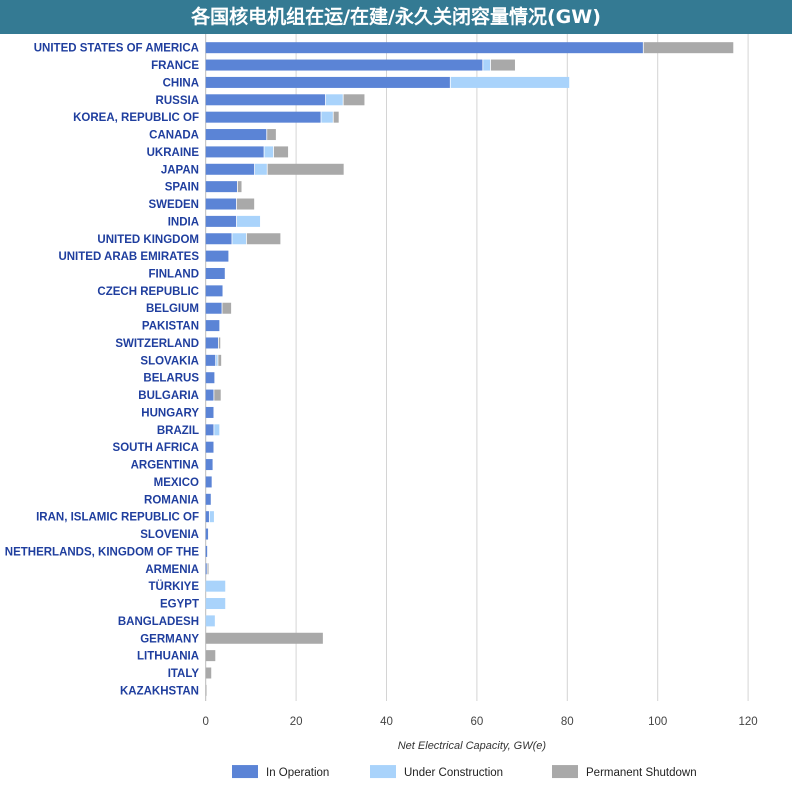 Image resolution: width=792 pixels, height=788 pixels. Describe the element at coordinates (641, 773) in the screenshot. I see `legend-label: Permanent Shutdown` at that location.